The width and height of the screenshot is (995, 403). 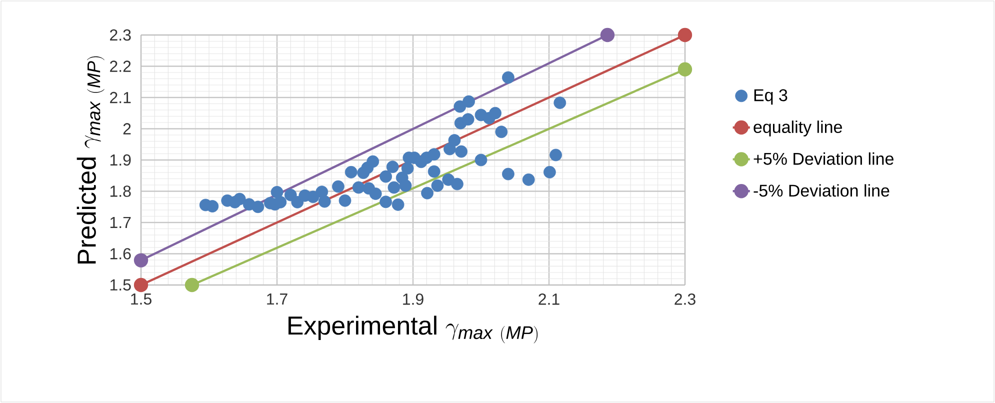 I want to click on legend-label: Eq 3, so click(x=771, y=97).